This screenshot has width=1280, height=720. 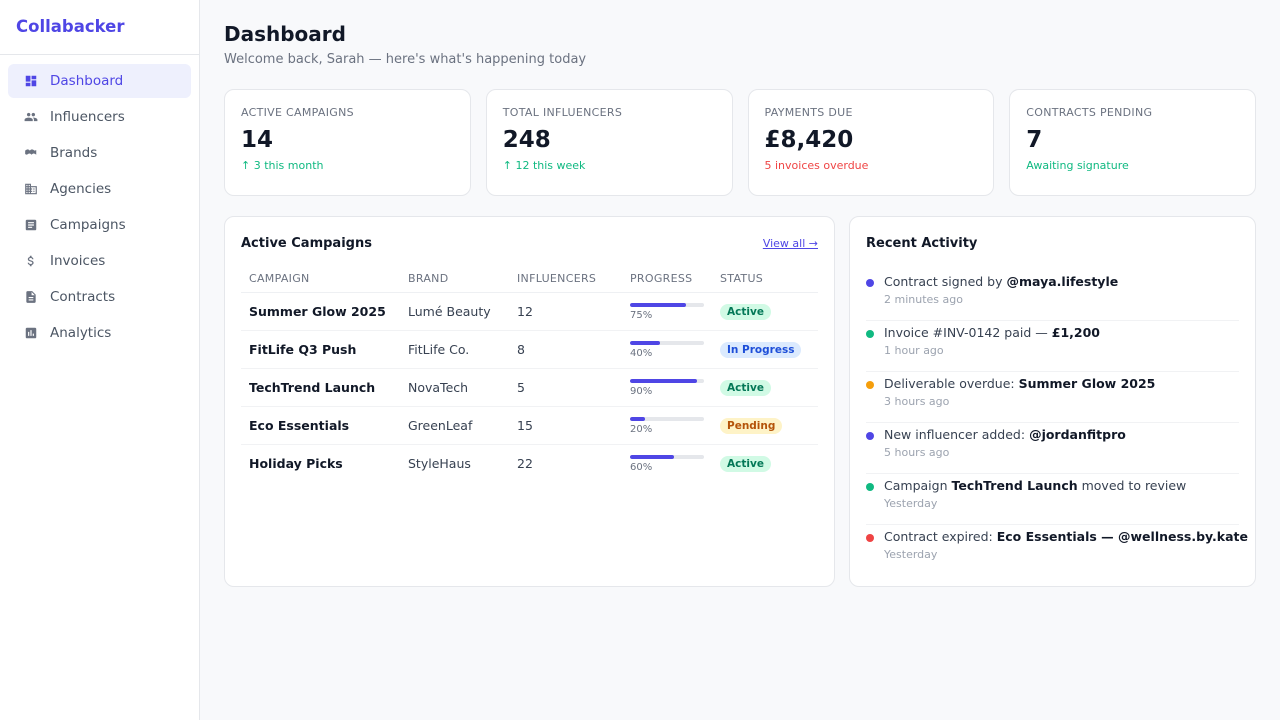 What do you see at coordinates (347, 142) in the screenshot?
I see `stat-card-active-campaigns: Active Campaigns 14 ↑ 3 this month` at bounding box center [347, 142].